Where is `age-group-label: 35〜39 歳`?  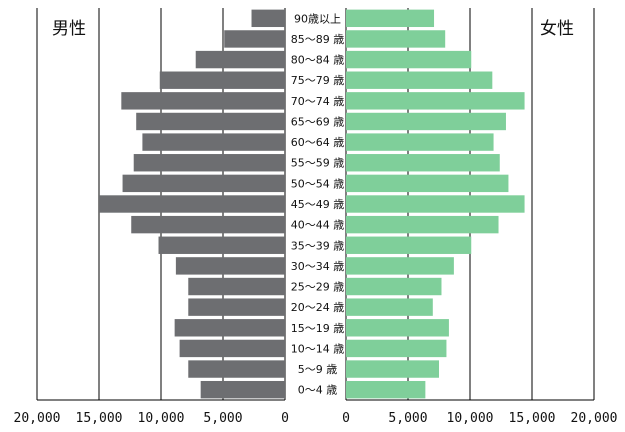
age-group-label: 35〜39 歳 is located at coordinates (318, 245).